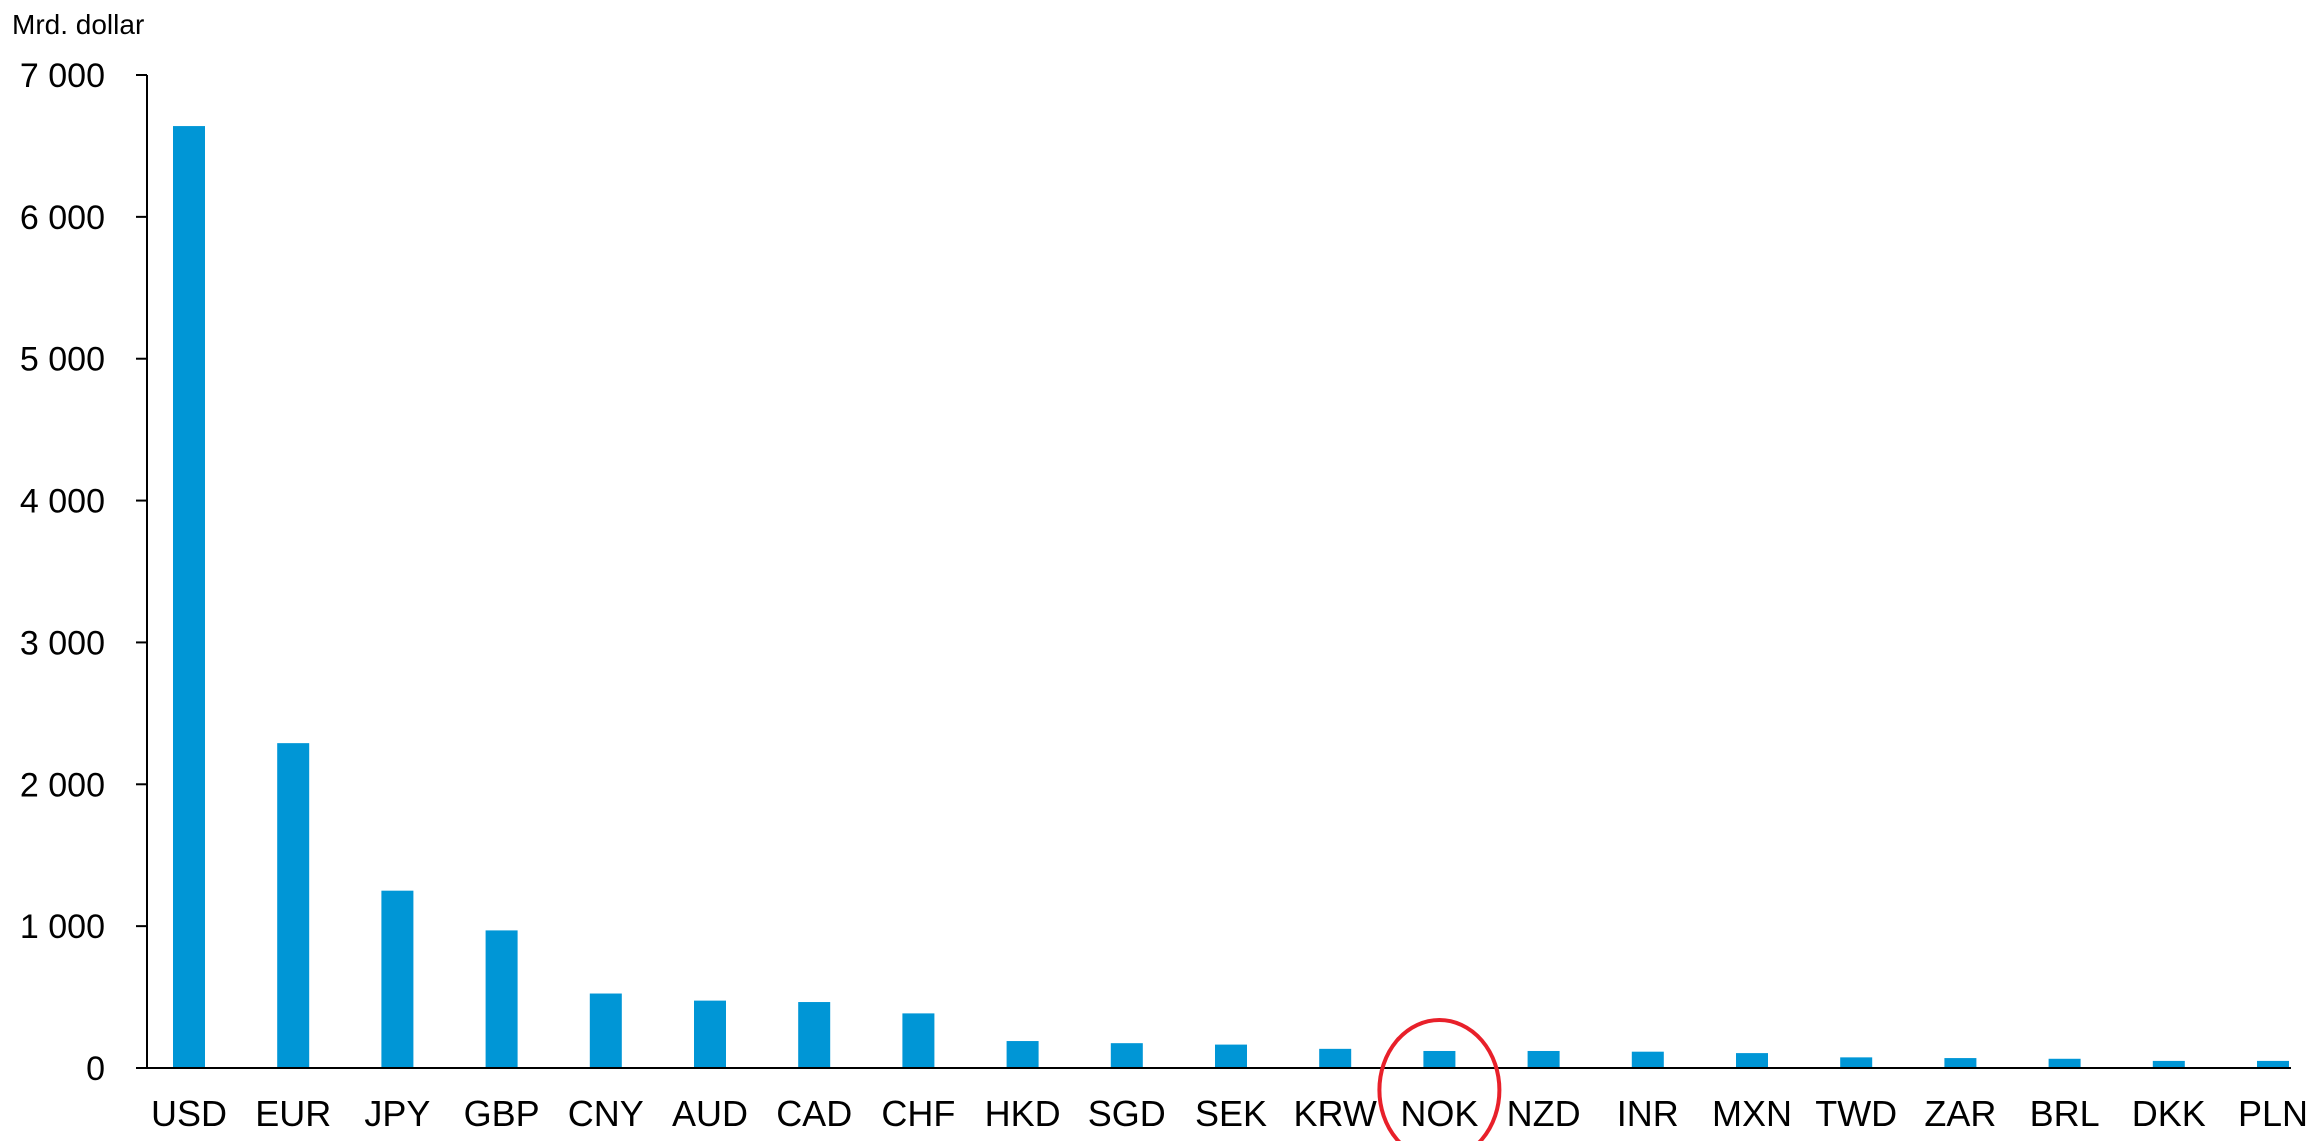  I want to click on bar-dkk, so click(2168, 1064).